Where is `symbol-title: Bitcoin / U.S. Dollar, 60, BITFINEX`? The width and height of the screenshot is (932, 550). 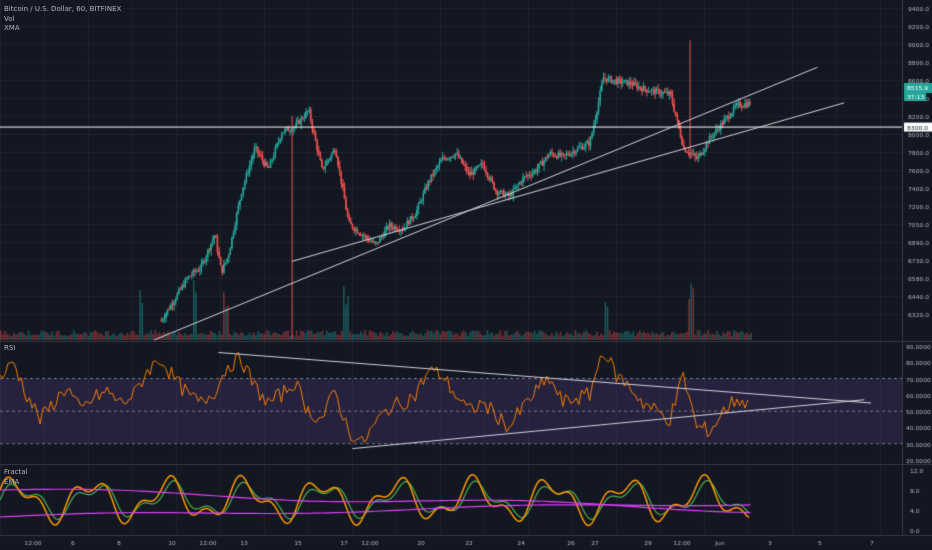 symbol-title: Bitcoin / U.S. Dollar, 60, BITFINEX is located at coordinates (63, 9).